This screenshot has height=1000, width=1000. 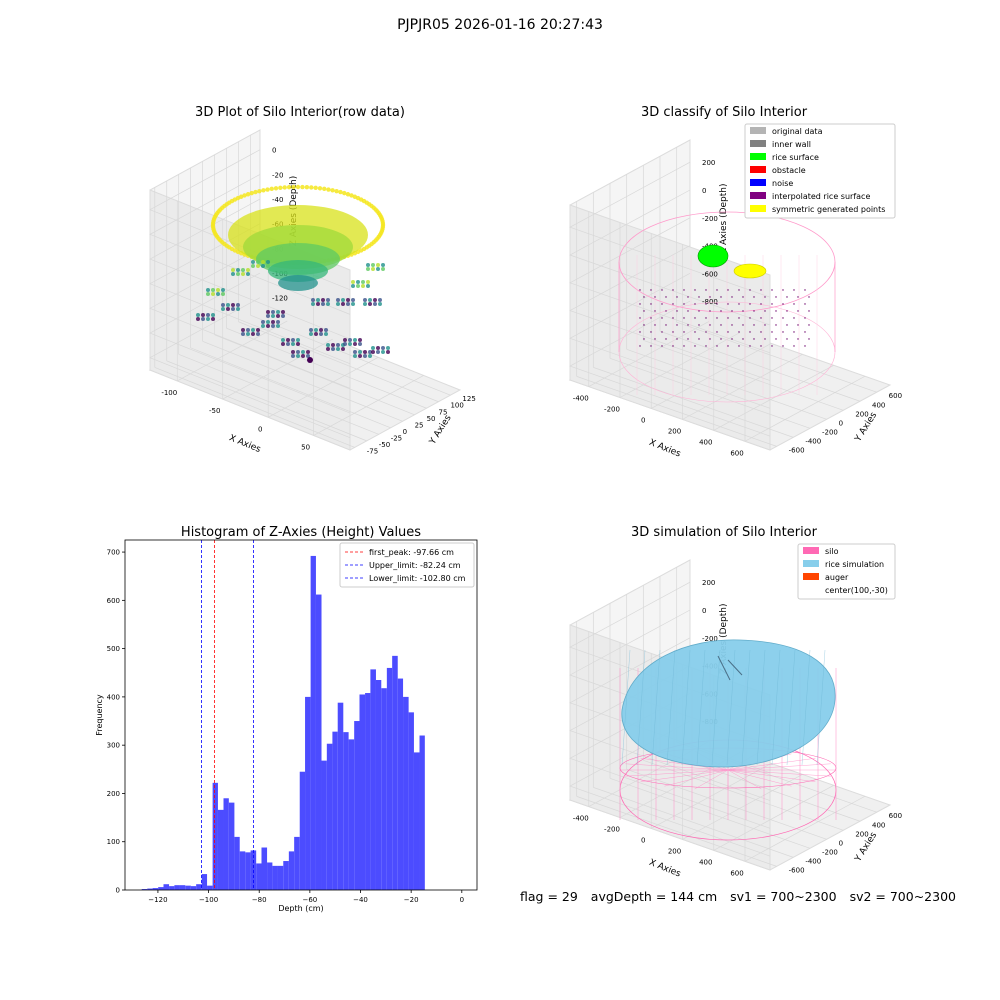 I want to click on z-tick-label: 200, so click(x=708, y=163).